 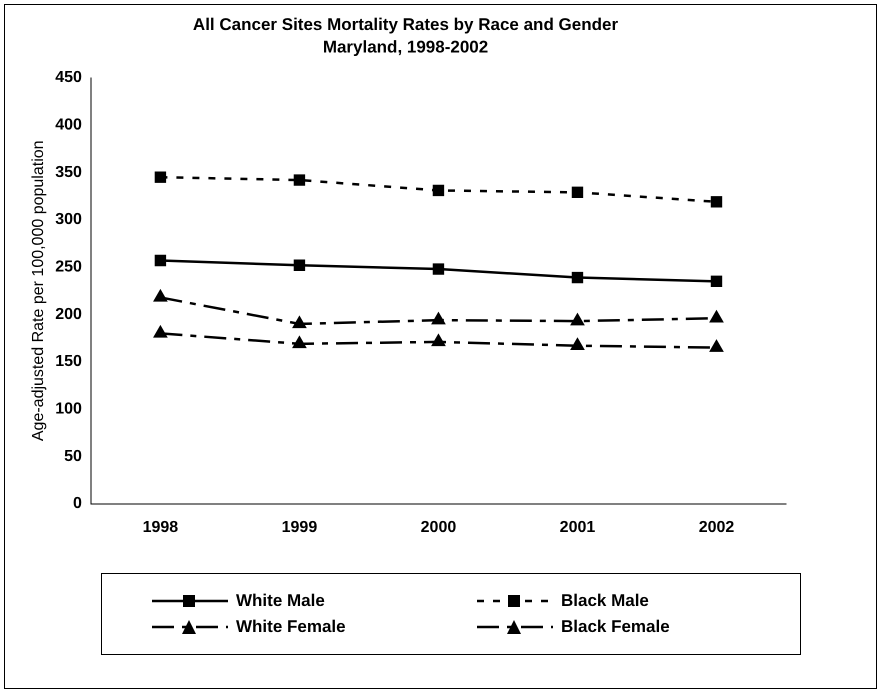 What do you see at coordinates (438, 527) in the screenshot?
I see `x-tick-label: 2000` at bounding box center [438, 527].